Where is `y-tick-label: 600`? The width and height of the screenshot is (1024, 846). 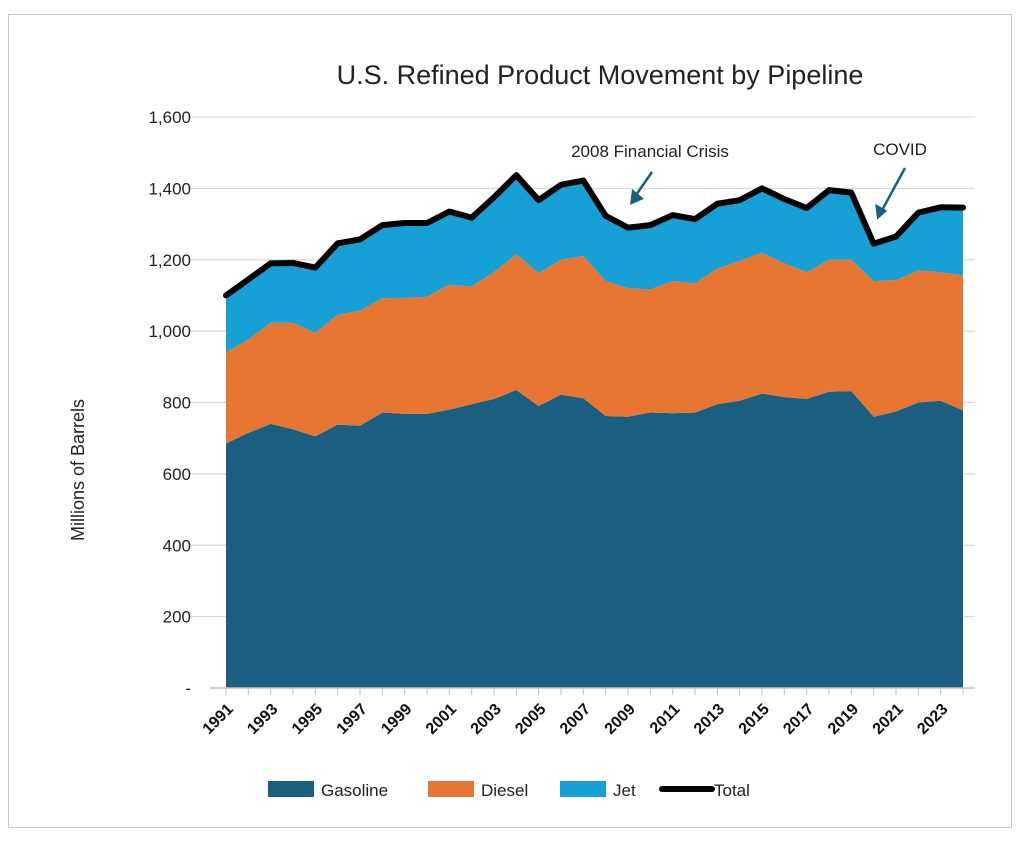 y-tick-label: 600 is located at coordinates (177, 474).